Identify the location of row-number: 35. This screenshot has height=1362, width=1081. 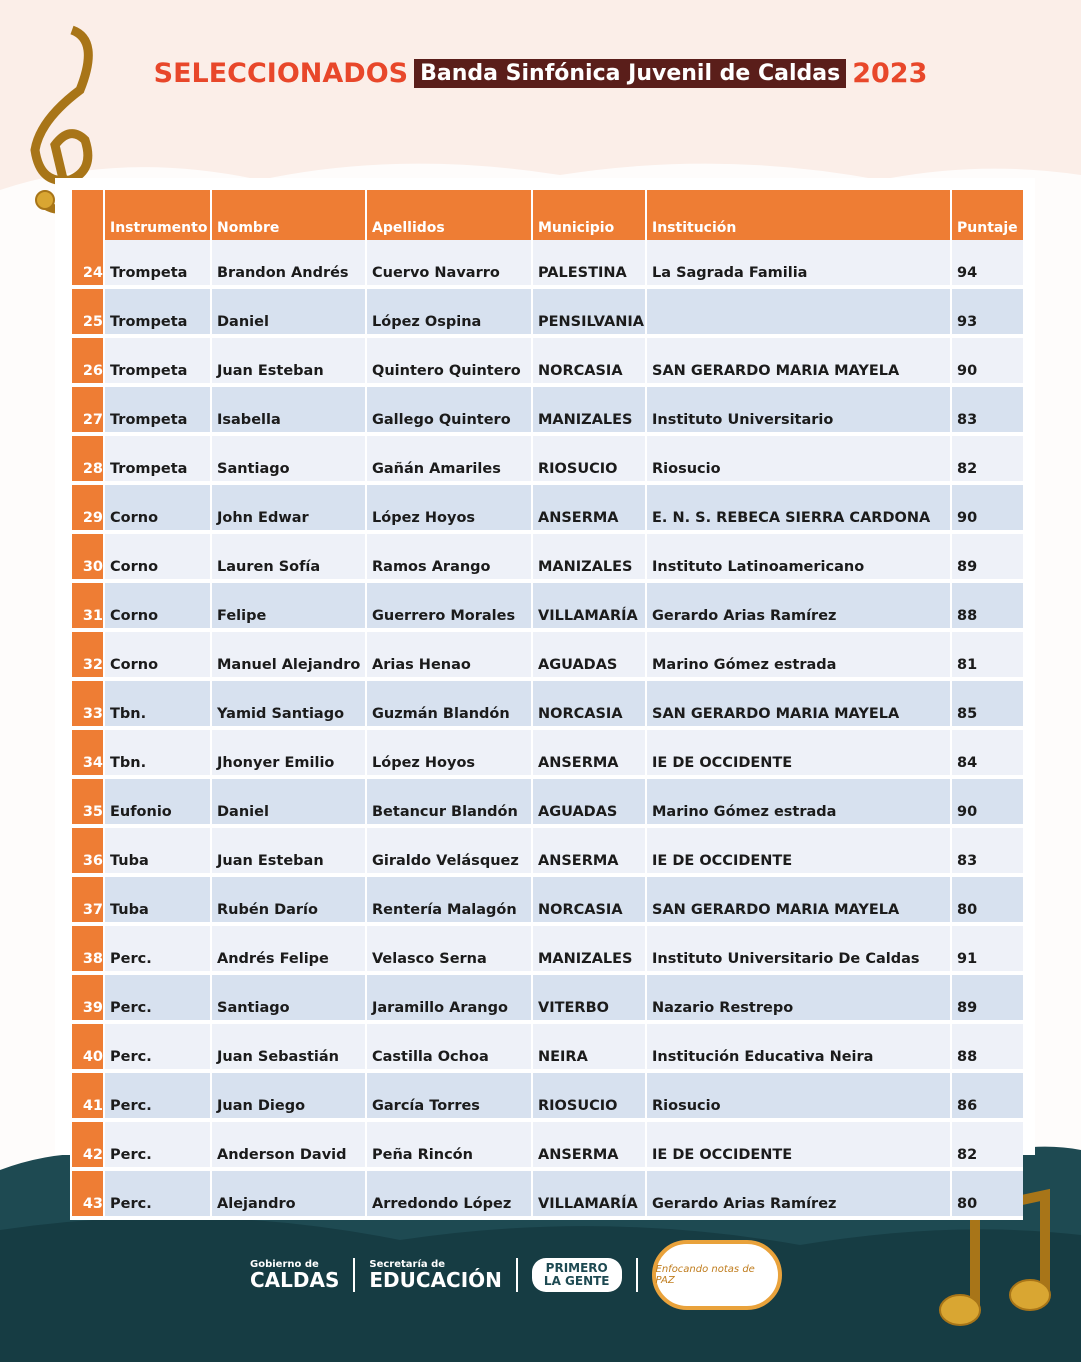
(87, 802).